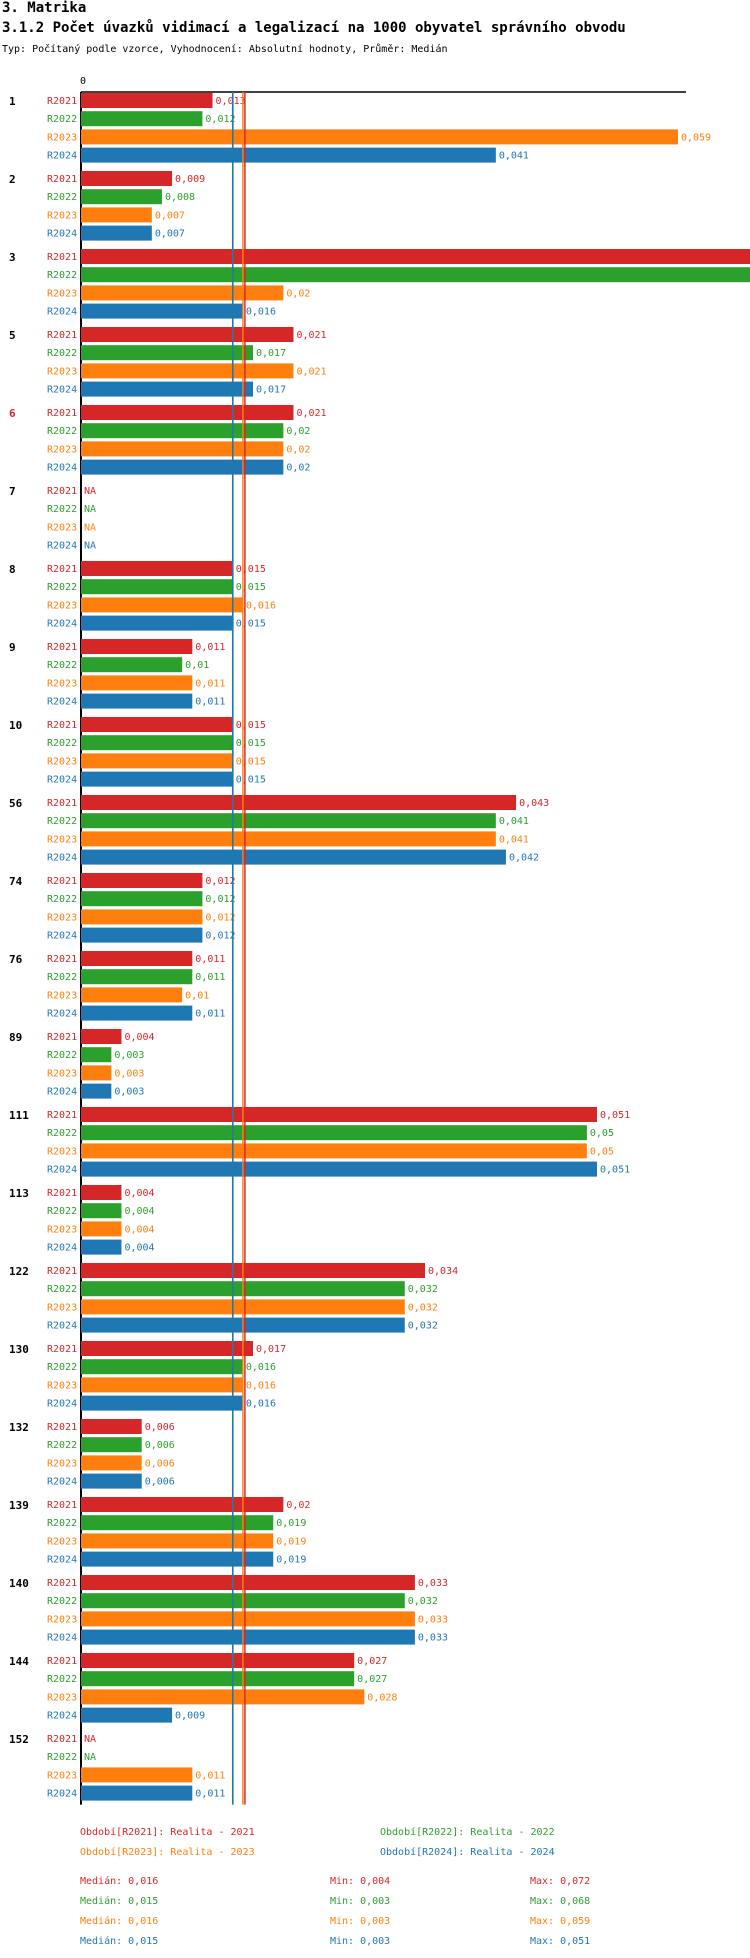 The image size is (750, 1958). Describe the element at coordinates (15, 725) in the screenshot. I see `group-label: 10` at that location.